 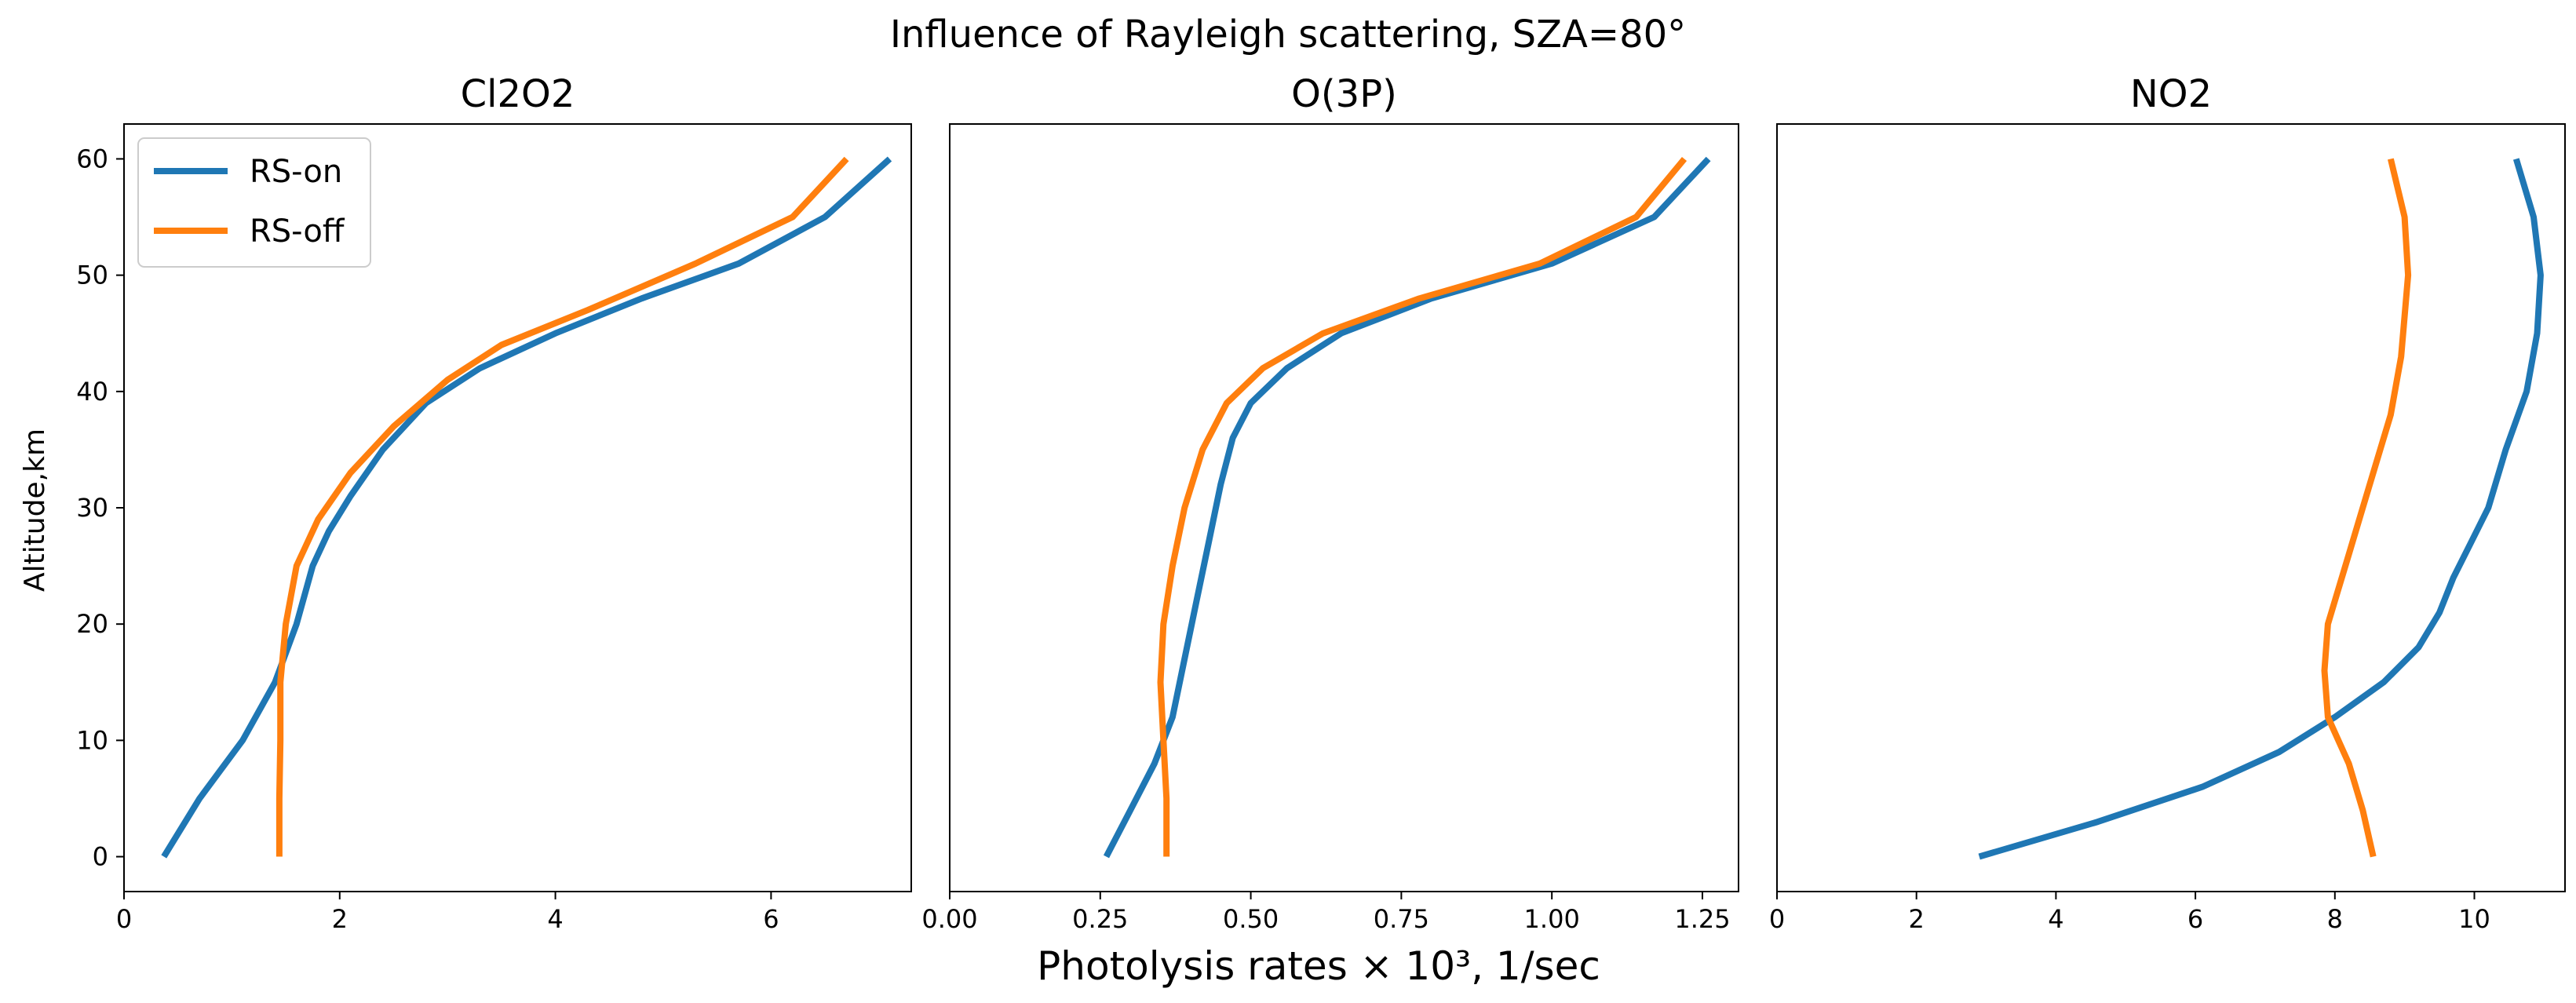 What do you see at coordinates (296, 172) in the screenshot?
I see `legend-label-rs-on: RS-on` at bounding box center [296, 172].